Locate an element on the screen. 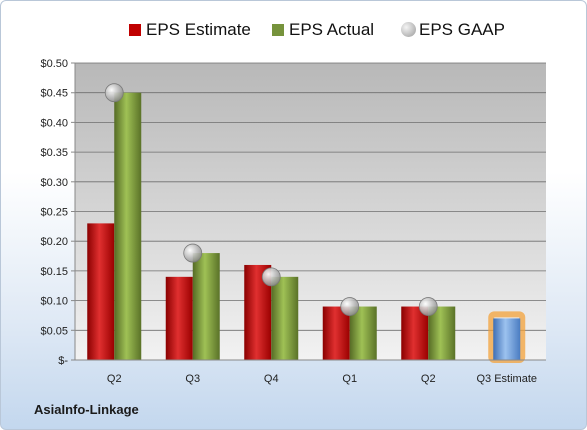 The width and height of the screenshot is (587, 430). x-tick-label: Q1 is located at coordinates (349, 379).